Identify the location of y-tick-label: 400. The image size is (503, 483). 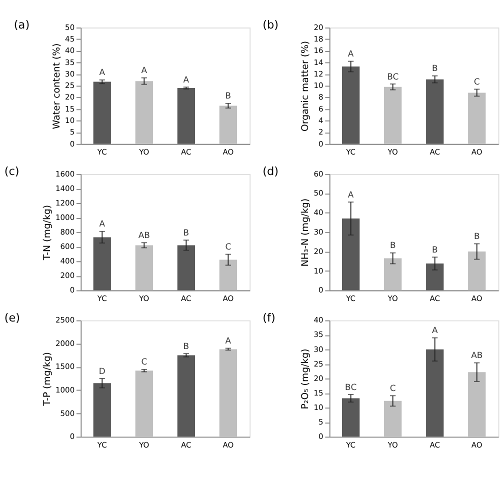
(67, 261).